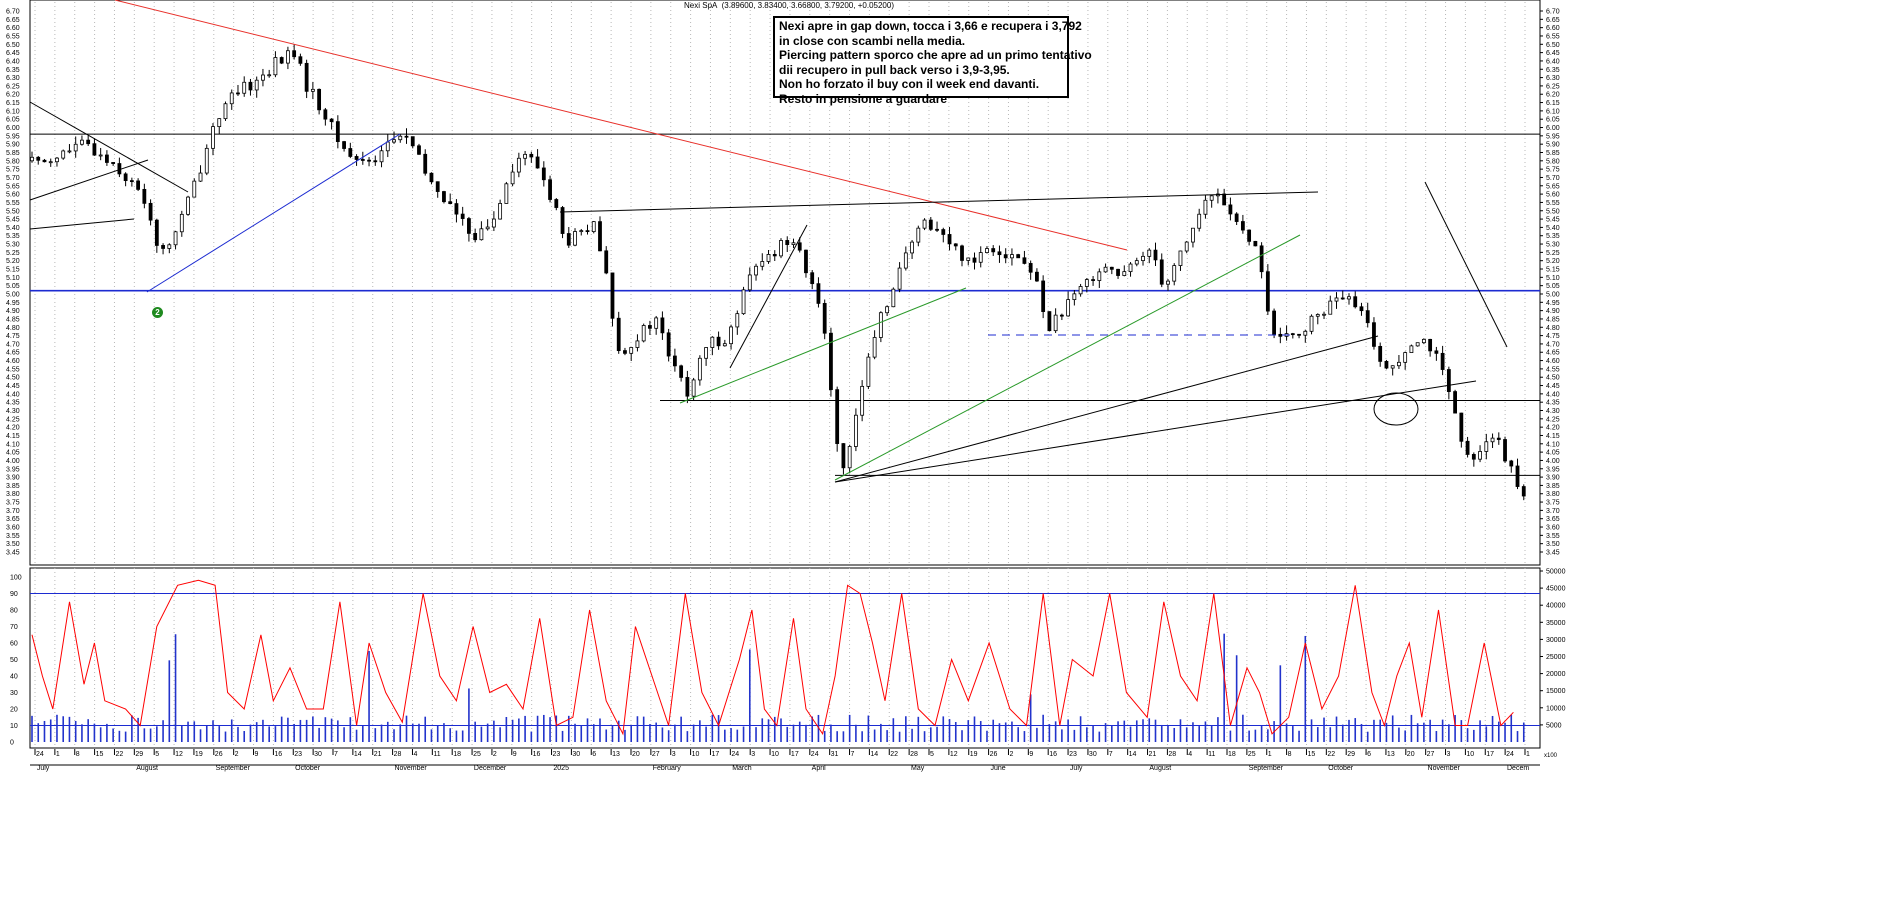 Image resolution: width=1890 pixels, height=902 pixels. Describe the element at coordinates (1553, 486) in the screenshot. I see `price-tick-label-right: 3.85` at that location.